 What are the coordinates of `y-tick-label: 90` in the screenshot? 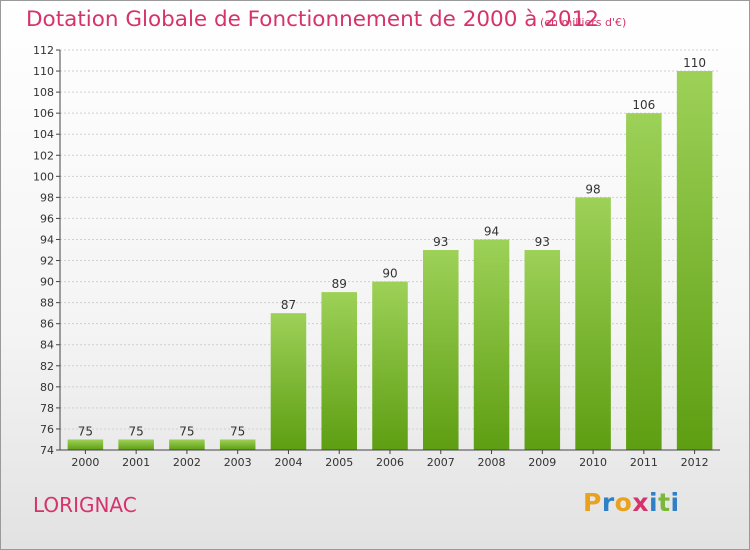 It's located at (47, 282).